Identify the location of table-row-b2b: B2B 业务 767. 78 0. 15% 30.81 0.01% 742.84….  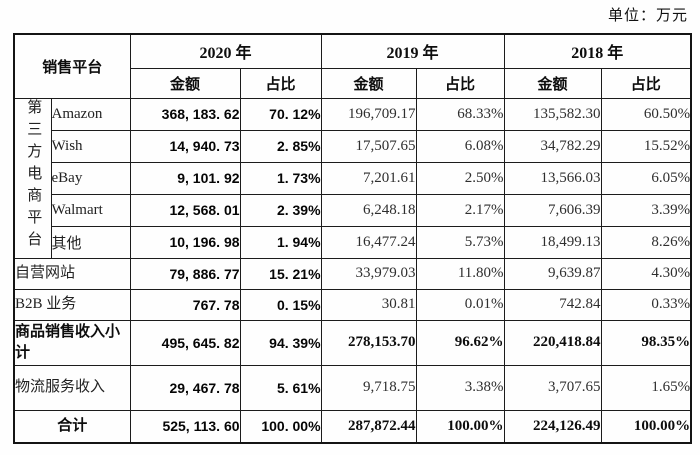
(352, 304).